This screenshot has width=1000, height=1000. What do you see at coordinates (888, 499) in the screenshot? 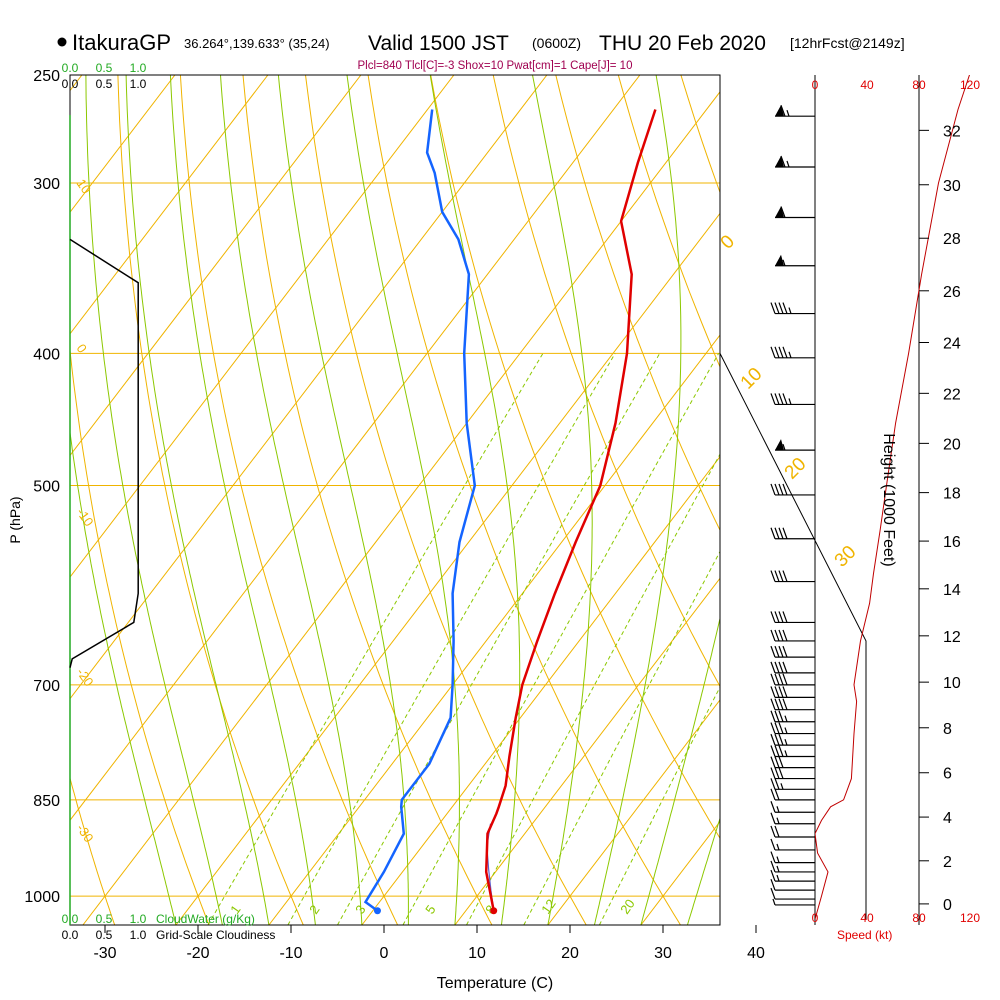
I see `height-axis-label: Height (1000 Feet)` at bounding box center [888, 499].